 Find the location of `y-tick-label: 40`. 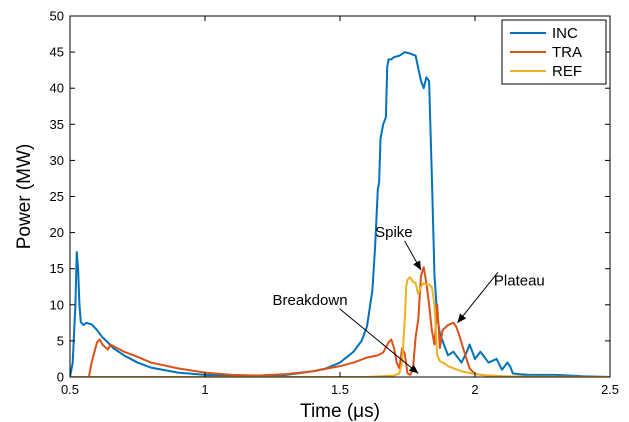

y-tick-label: 40 is located at coordinates (57, 88).